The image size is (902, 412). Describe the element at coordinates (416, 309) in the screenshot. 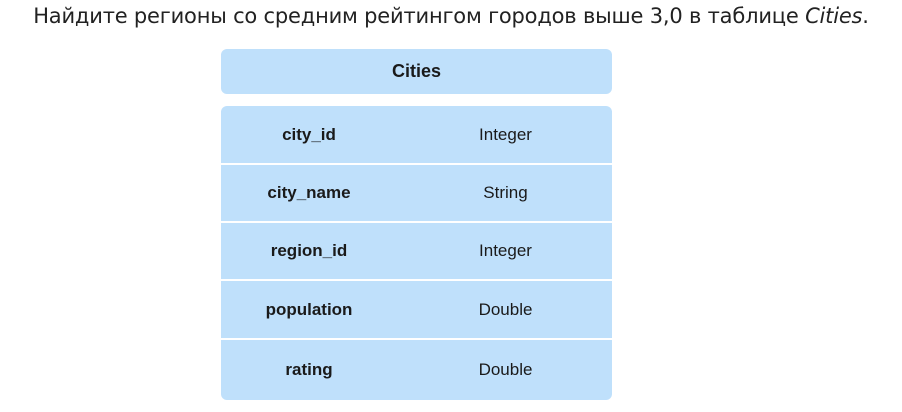

I see `field-row-population: population Double` at that location.